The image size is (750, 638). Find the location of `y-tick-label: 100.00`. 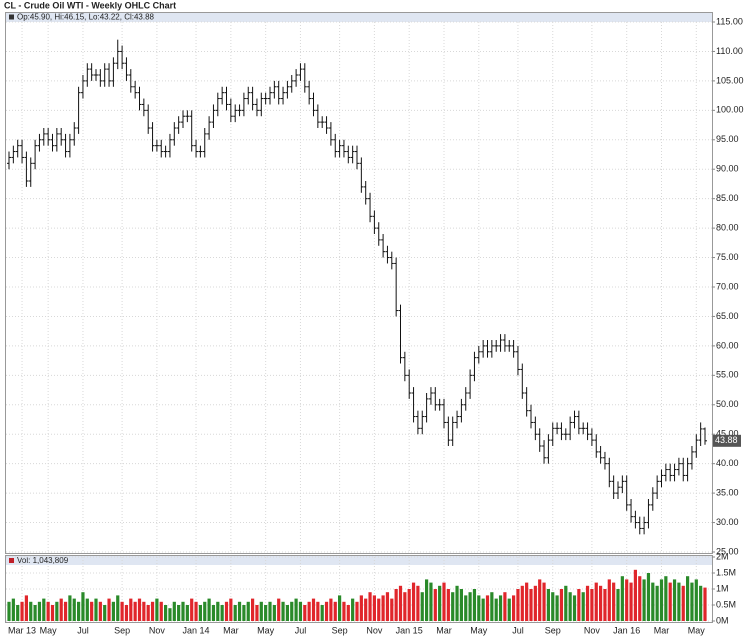

y-tick-label: 100.00 is located at coordinates (730, 110).